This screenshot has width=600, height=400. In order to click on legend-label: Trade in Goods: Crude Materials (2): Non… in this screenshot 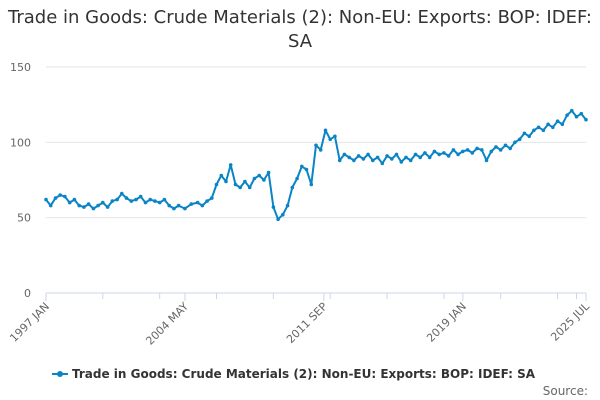, I will do `click(304, 374)`.